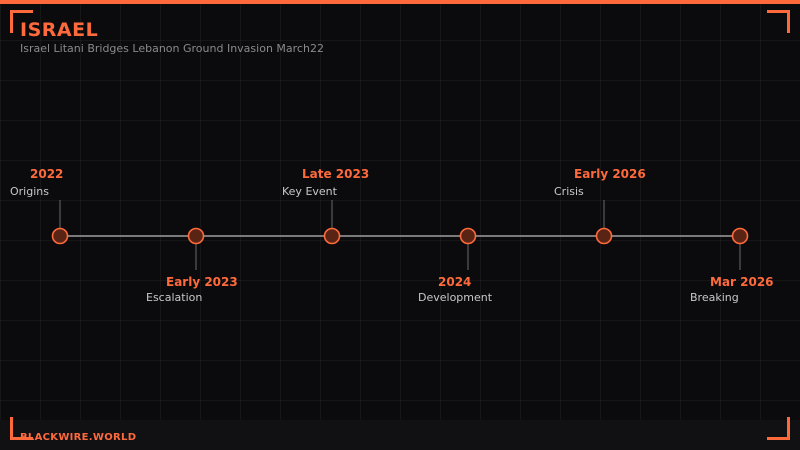  Describe the element at coordinates (714, 297) in the screenshot. I see `event-label: Breaking` at that location.